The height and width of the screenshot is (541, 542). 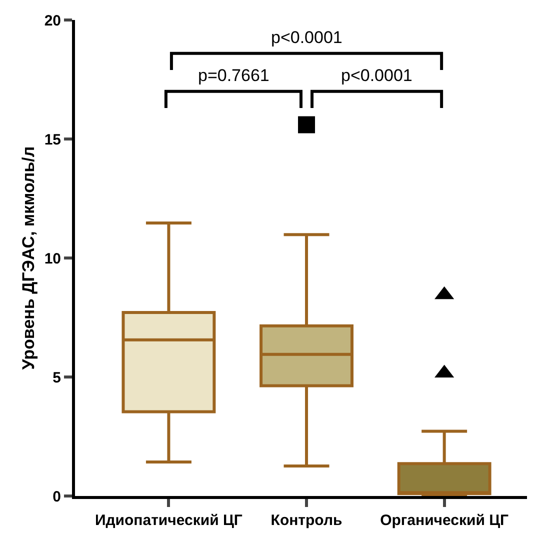 What do you see at coordinates (52, 139) in the screenshot?
I see `y-tick-label: 15` at bounding box center [52, 139].